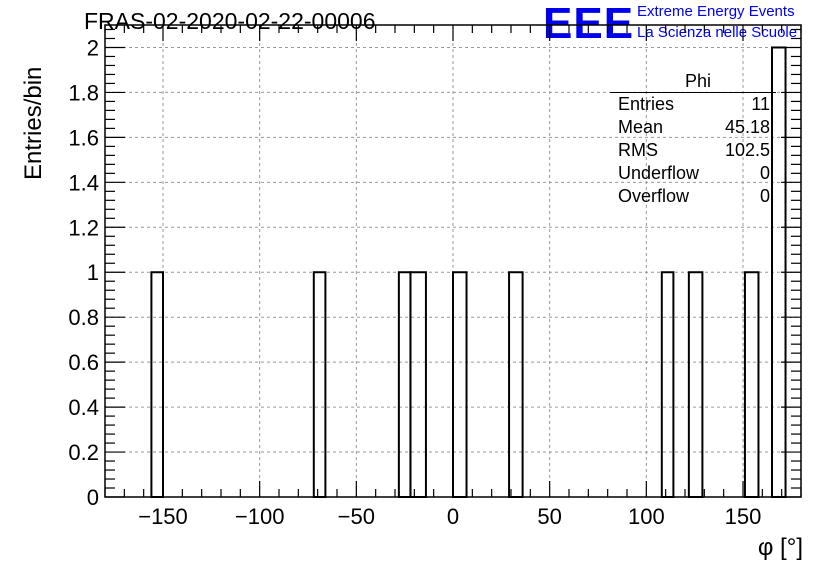 Image resolution: width=836 pixels, height=572 pixels. I want to click on y-tick-label: 0.8, so click(83, 317).